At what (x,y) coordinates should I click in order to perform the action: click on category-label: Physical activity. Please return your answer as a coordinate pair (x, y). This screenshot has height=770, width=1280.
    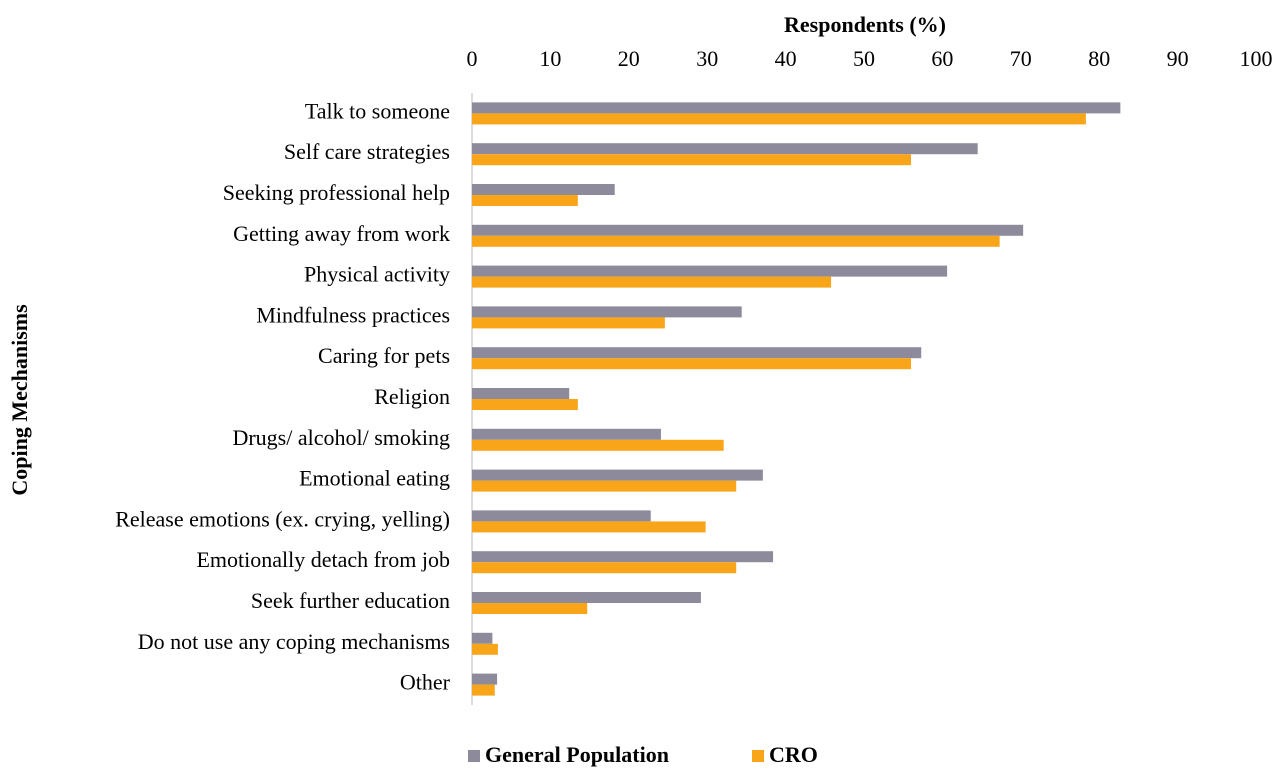
    Looking at the image, I should click on (377, 274).